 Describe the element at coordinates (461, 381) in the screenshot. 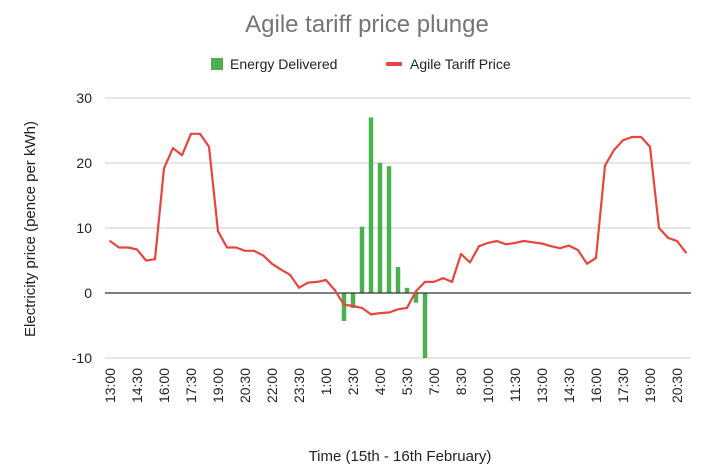

I see `x-tick-label: 8:30` at that location.